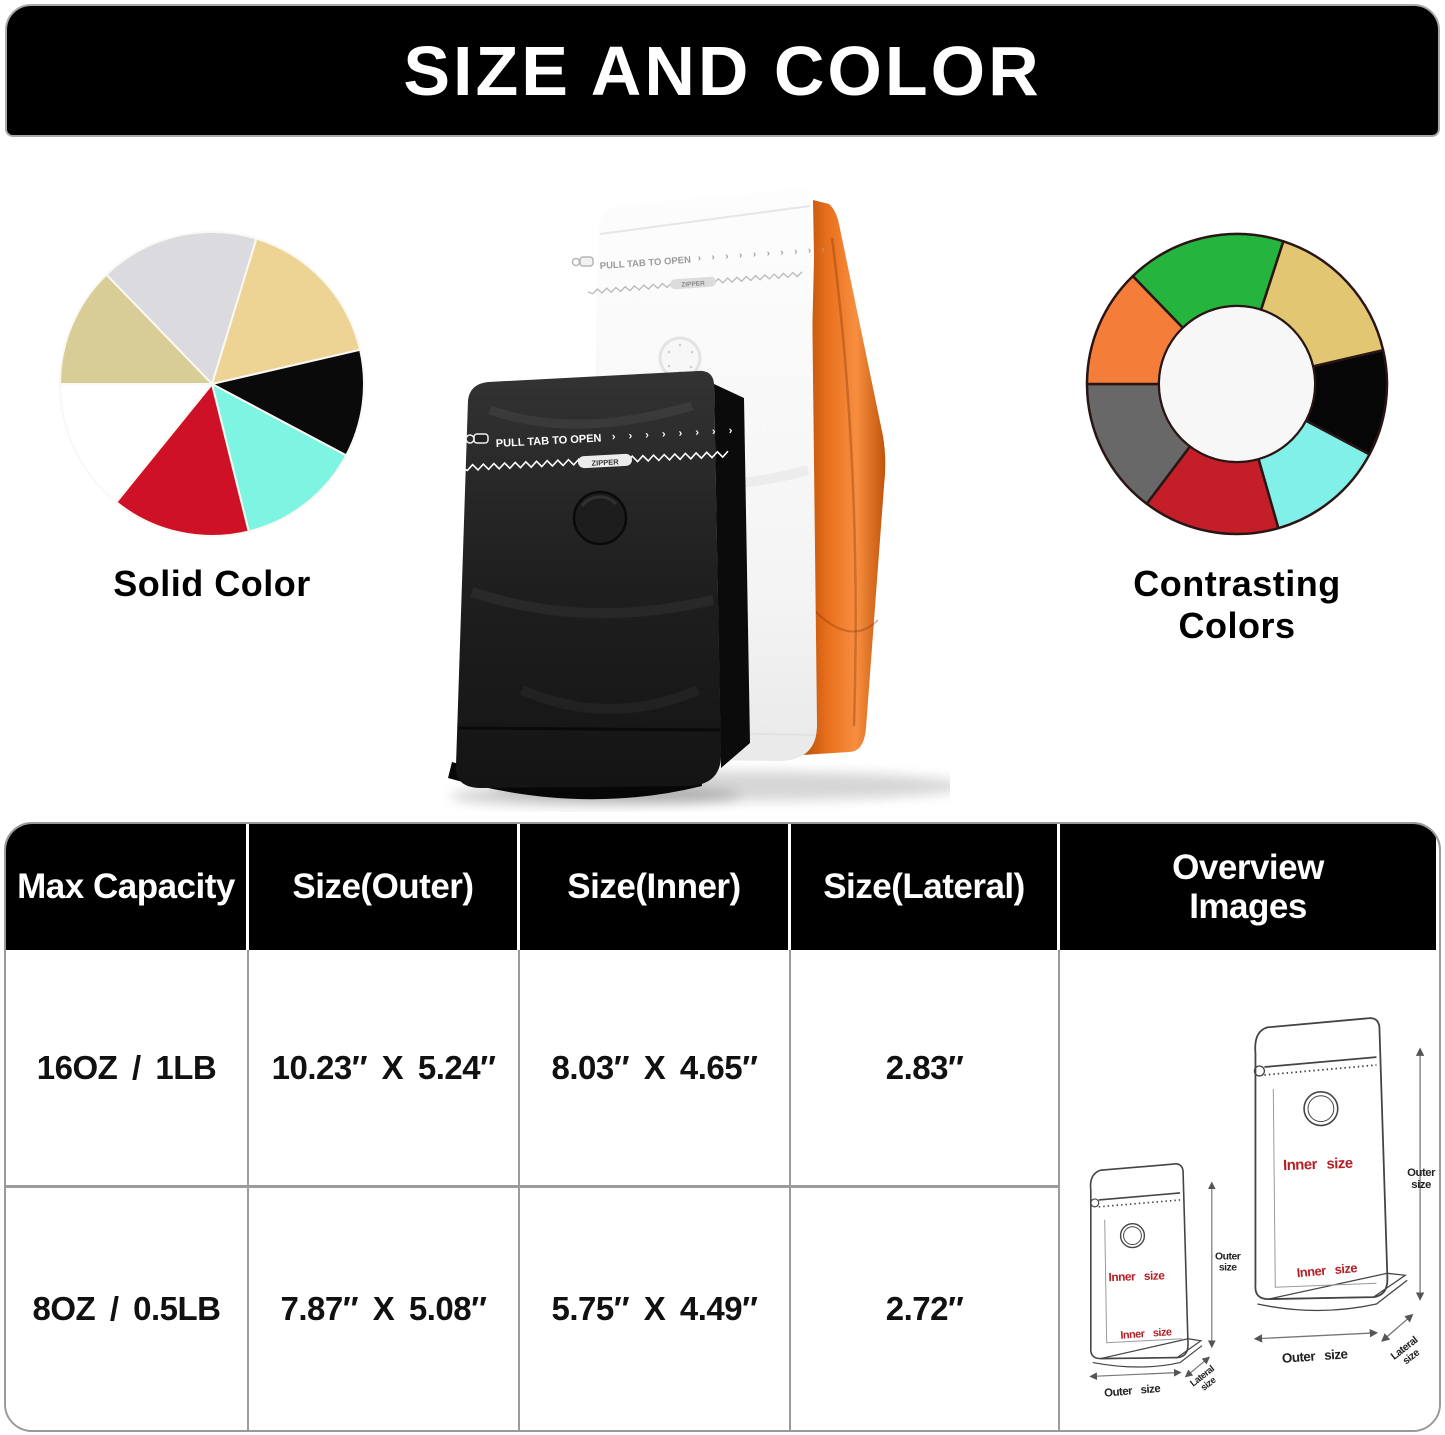 The width and height of the screenshot is (1445, 1435). I want to click on small-bag-diagram, so click(1152, 1272).